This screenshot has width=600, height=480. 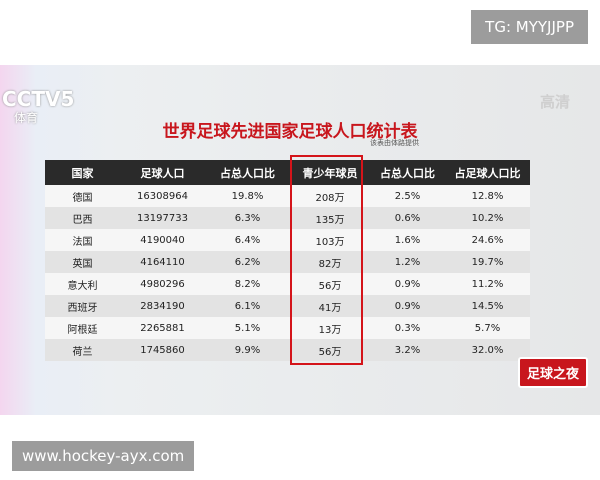 I want to click on table-cell: 意大利, so click(x=82, y=286).